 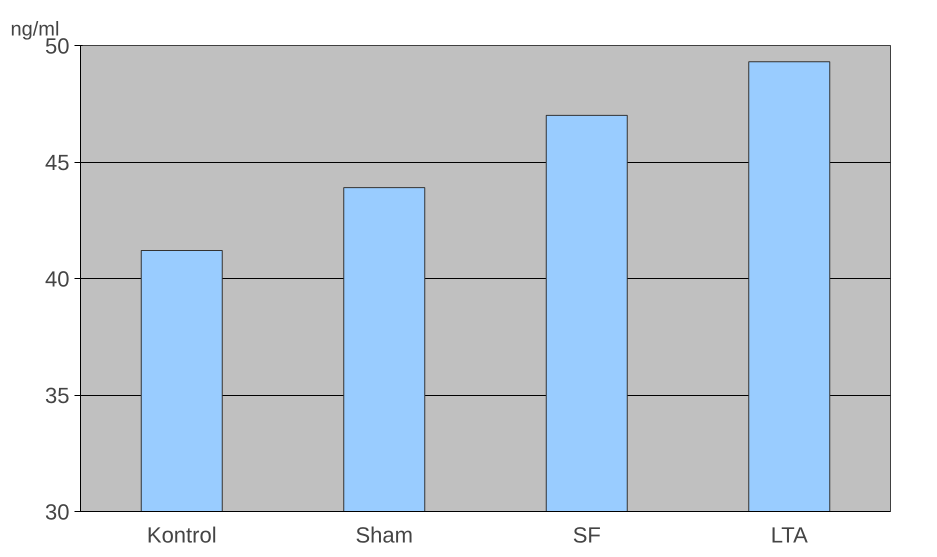 What do you see at coordinates (586, 535) in the screenshot?
I see `x-tick-label: SF` at bounding box center [586, 535].